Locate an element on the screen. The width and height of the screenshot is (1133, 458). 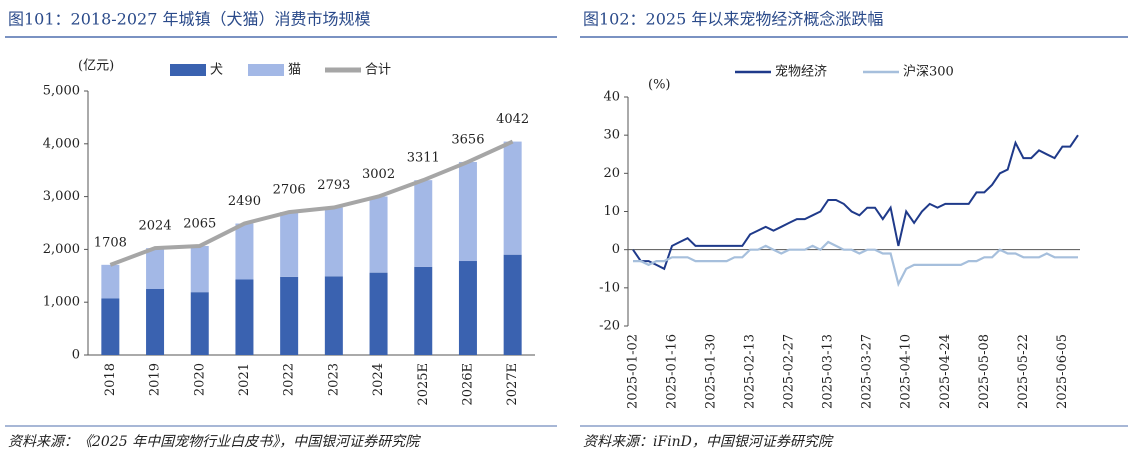
y-tick-label: 2,000 is located at coordinates (61, 249).